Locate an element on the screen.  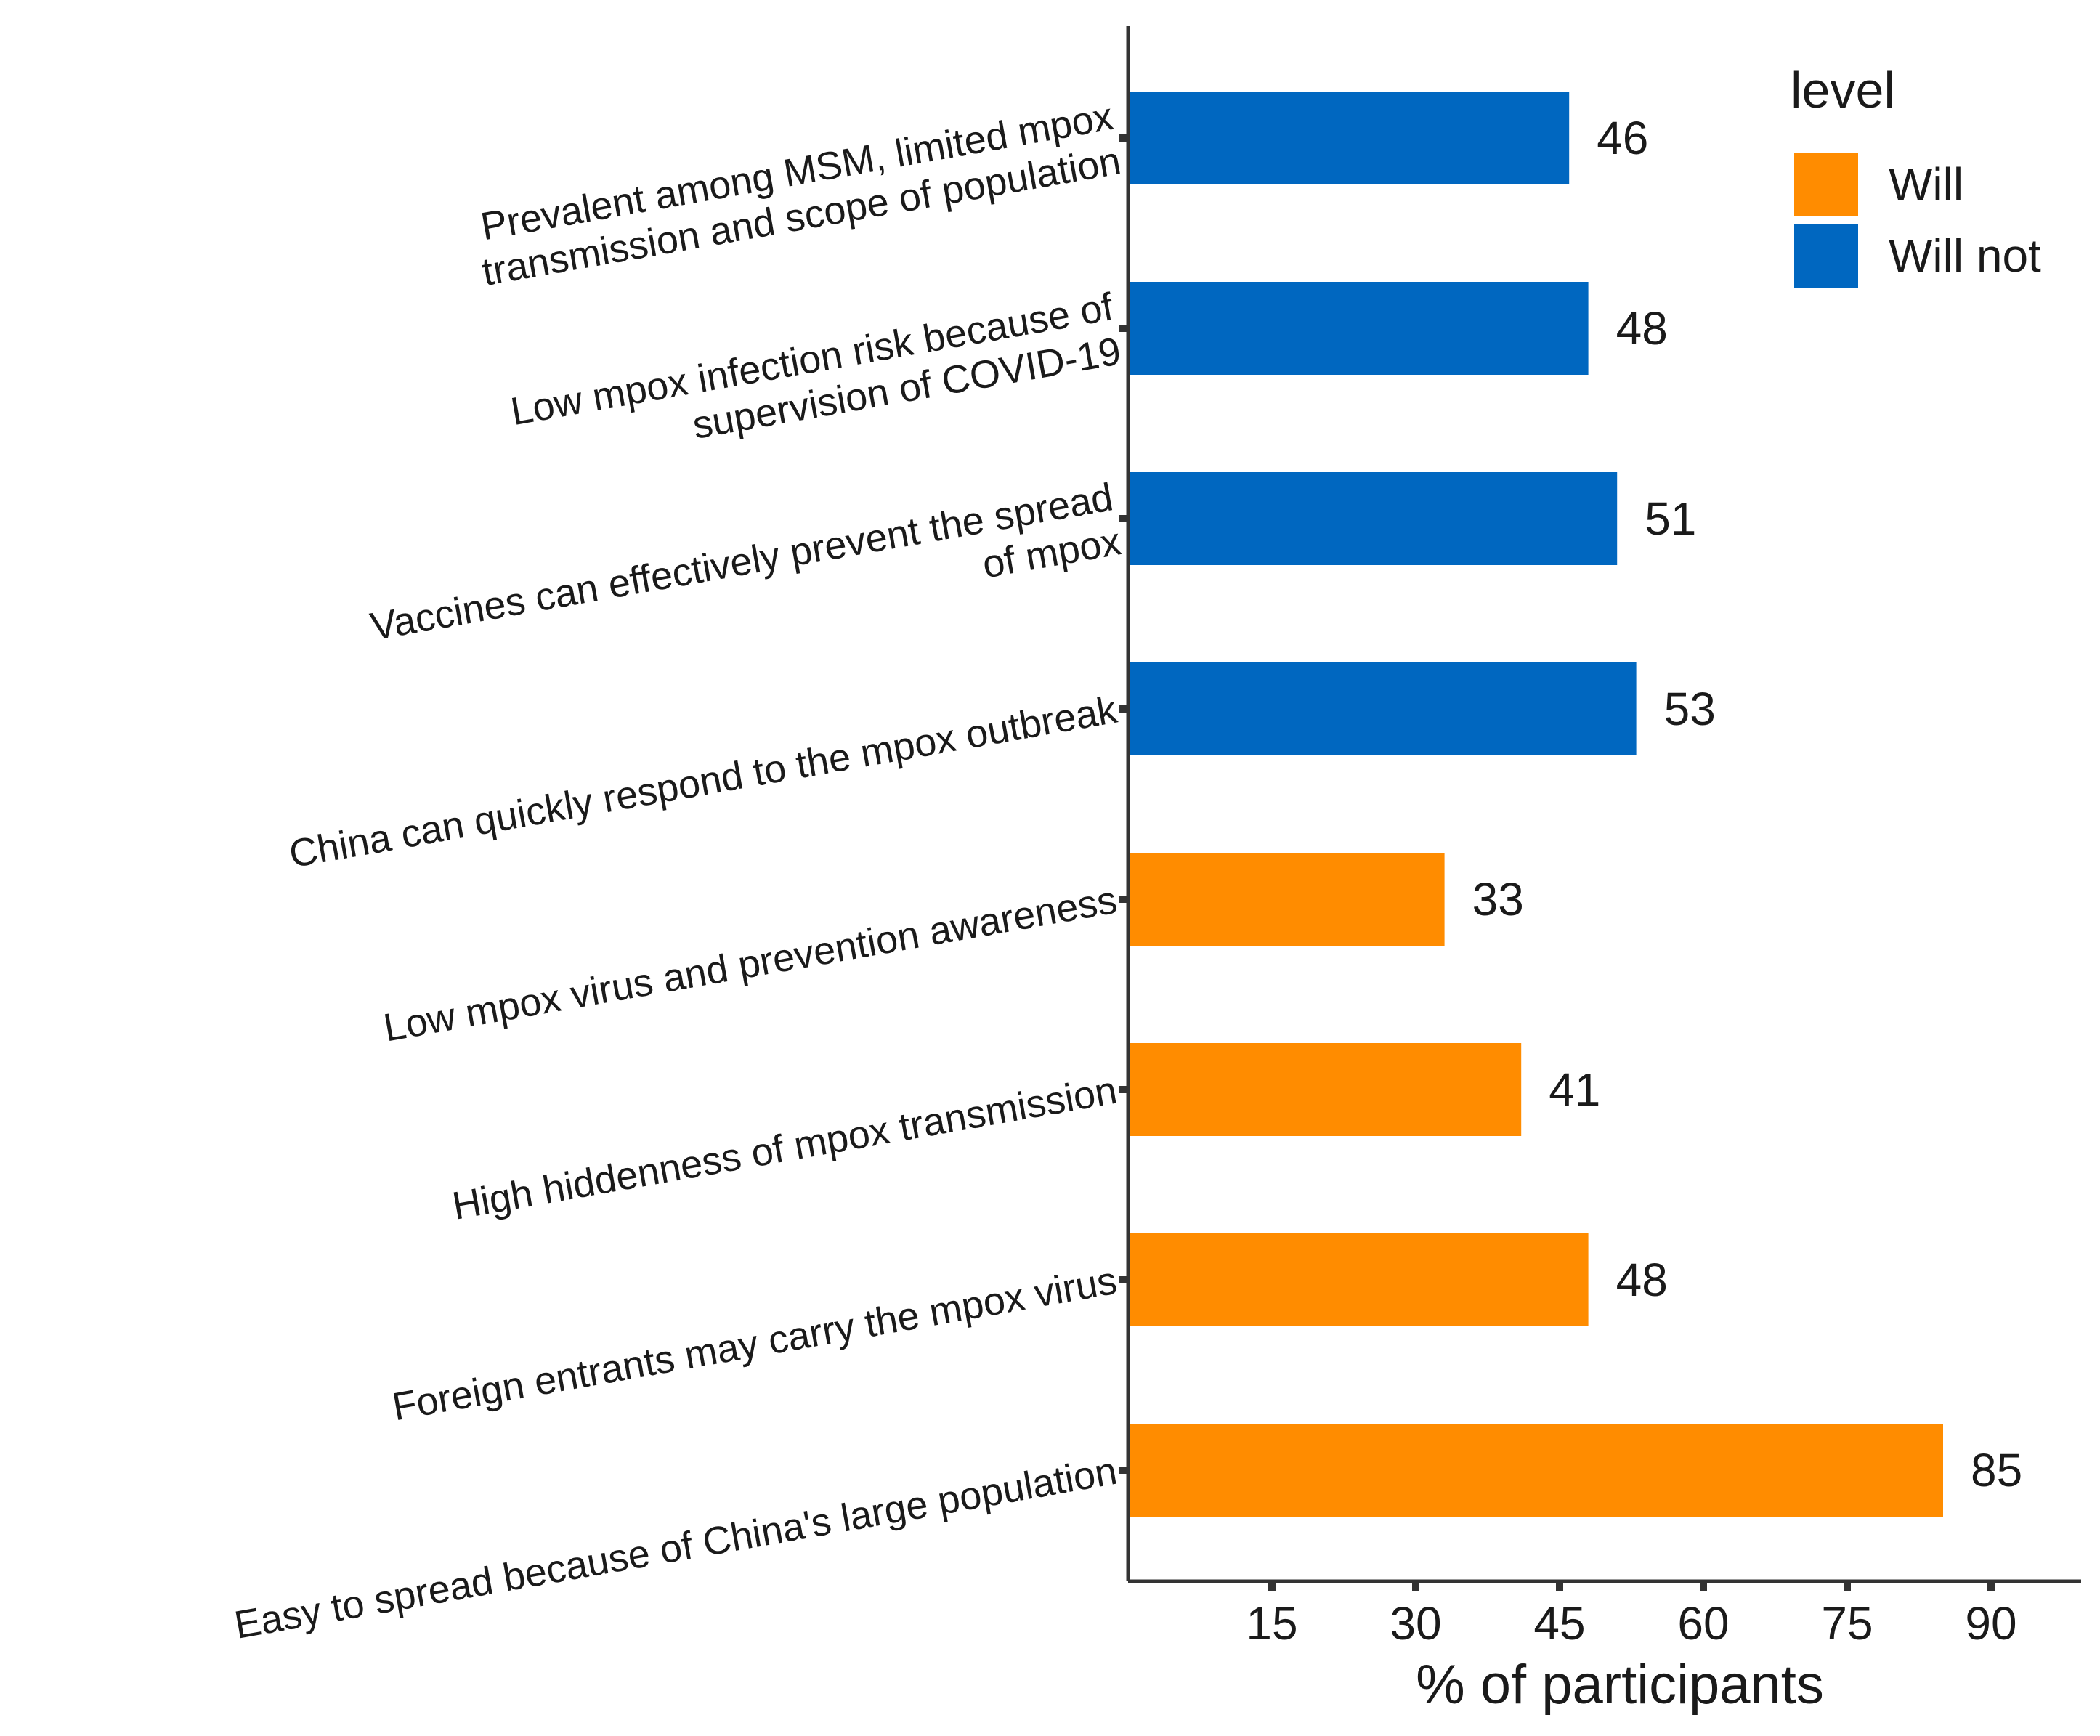
legend-label: Will is located at coordinates (1926, 184).